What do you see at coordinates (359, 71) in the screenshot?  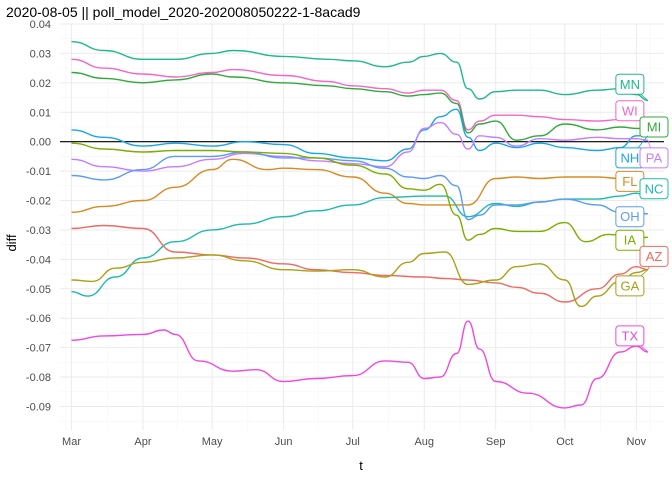 I see `series-line-mn` at bounding box center [359, 71].